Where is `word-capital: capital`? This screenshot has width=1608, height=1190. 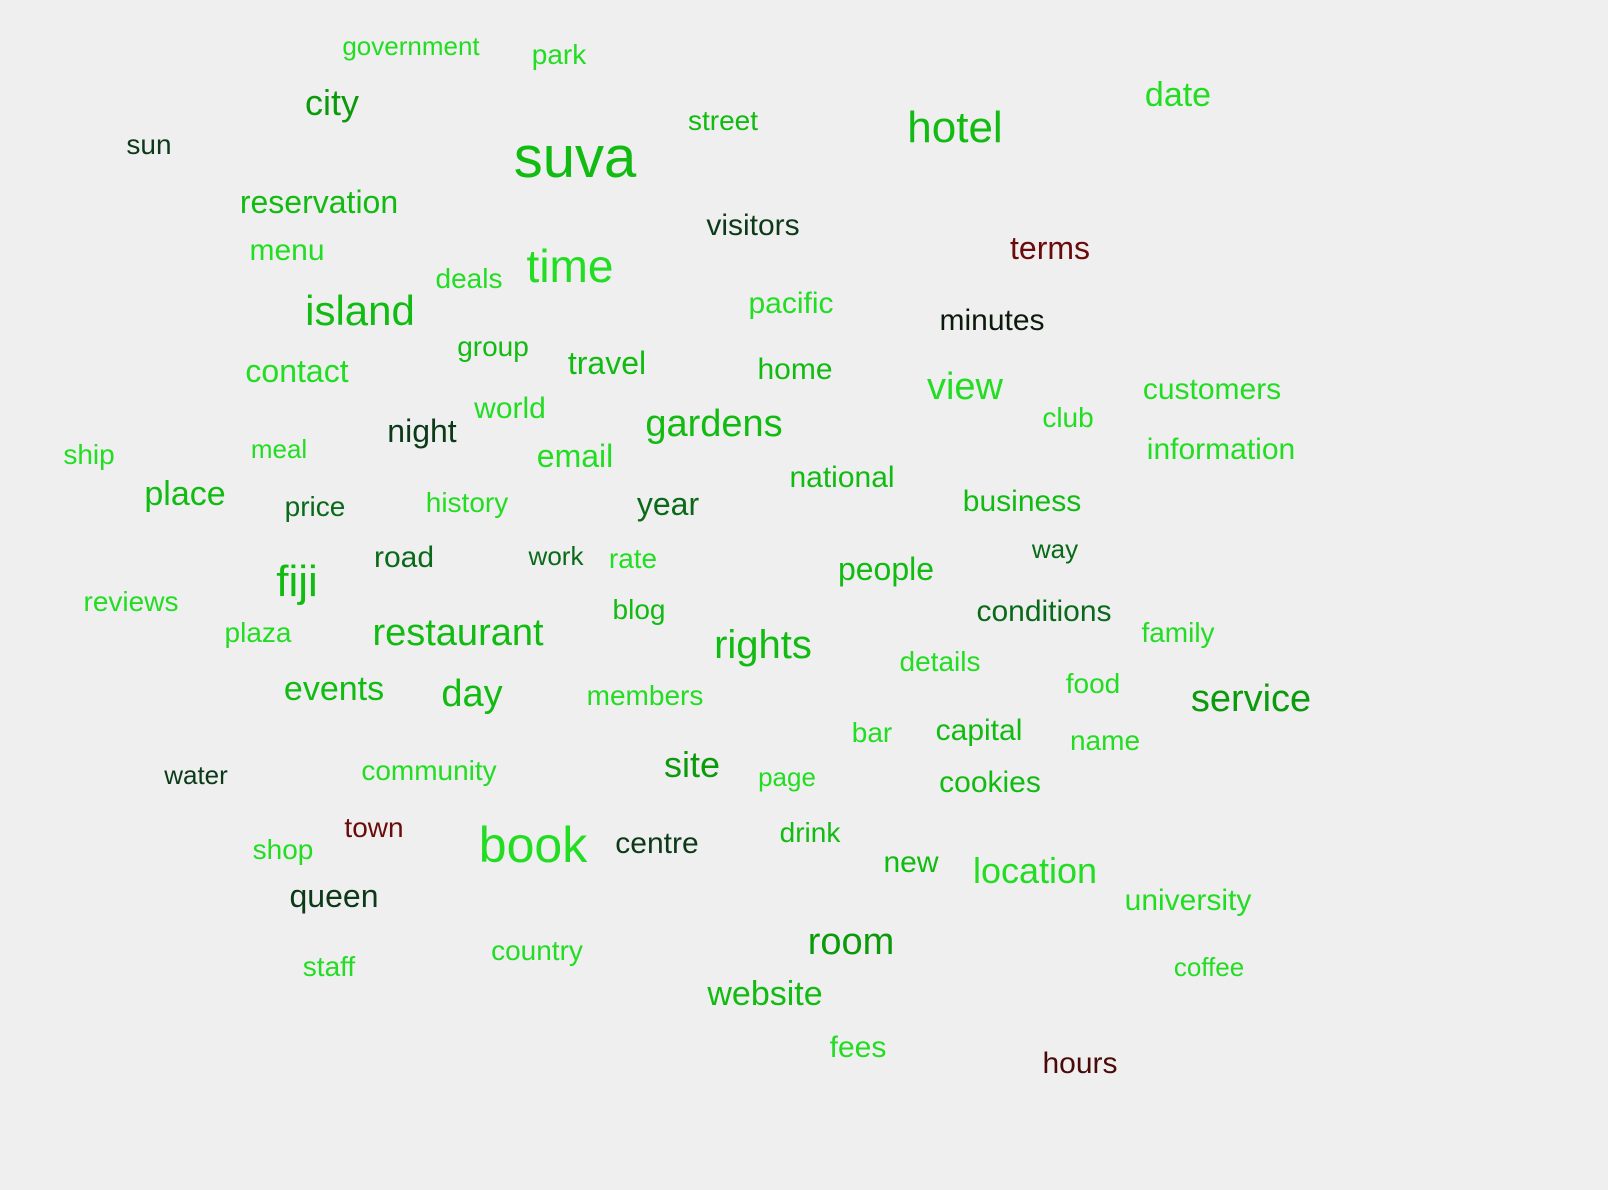
word-capital: capital is located at coordinates (979, 730).